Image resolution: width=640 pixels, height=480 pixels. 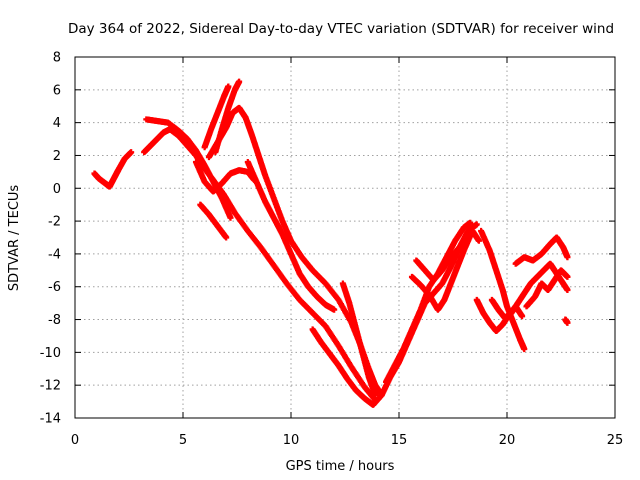 I want to click on y-tick-label: 8, so click(x=57, y=58).